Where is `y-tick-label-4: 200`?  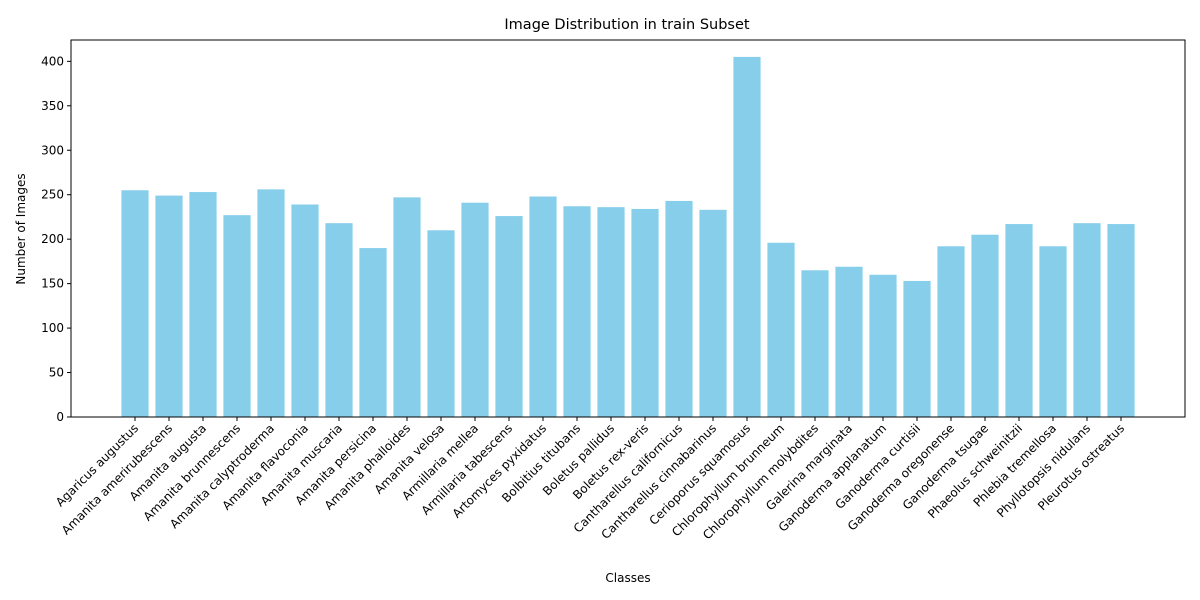 y-tick-label-4: 200 is located at coordinates (52, 239).